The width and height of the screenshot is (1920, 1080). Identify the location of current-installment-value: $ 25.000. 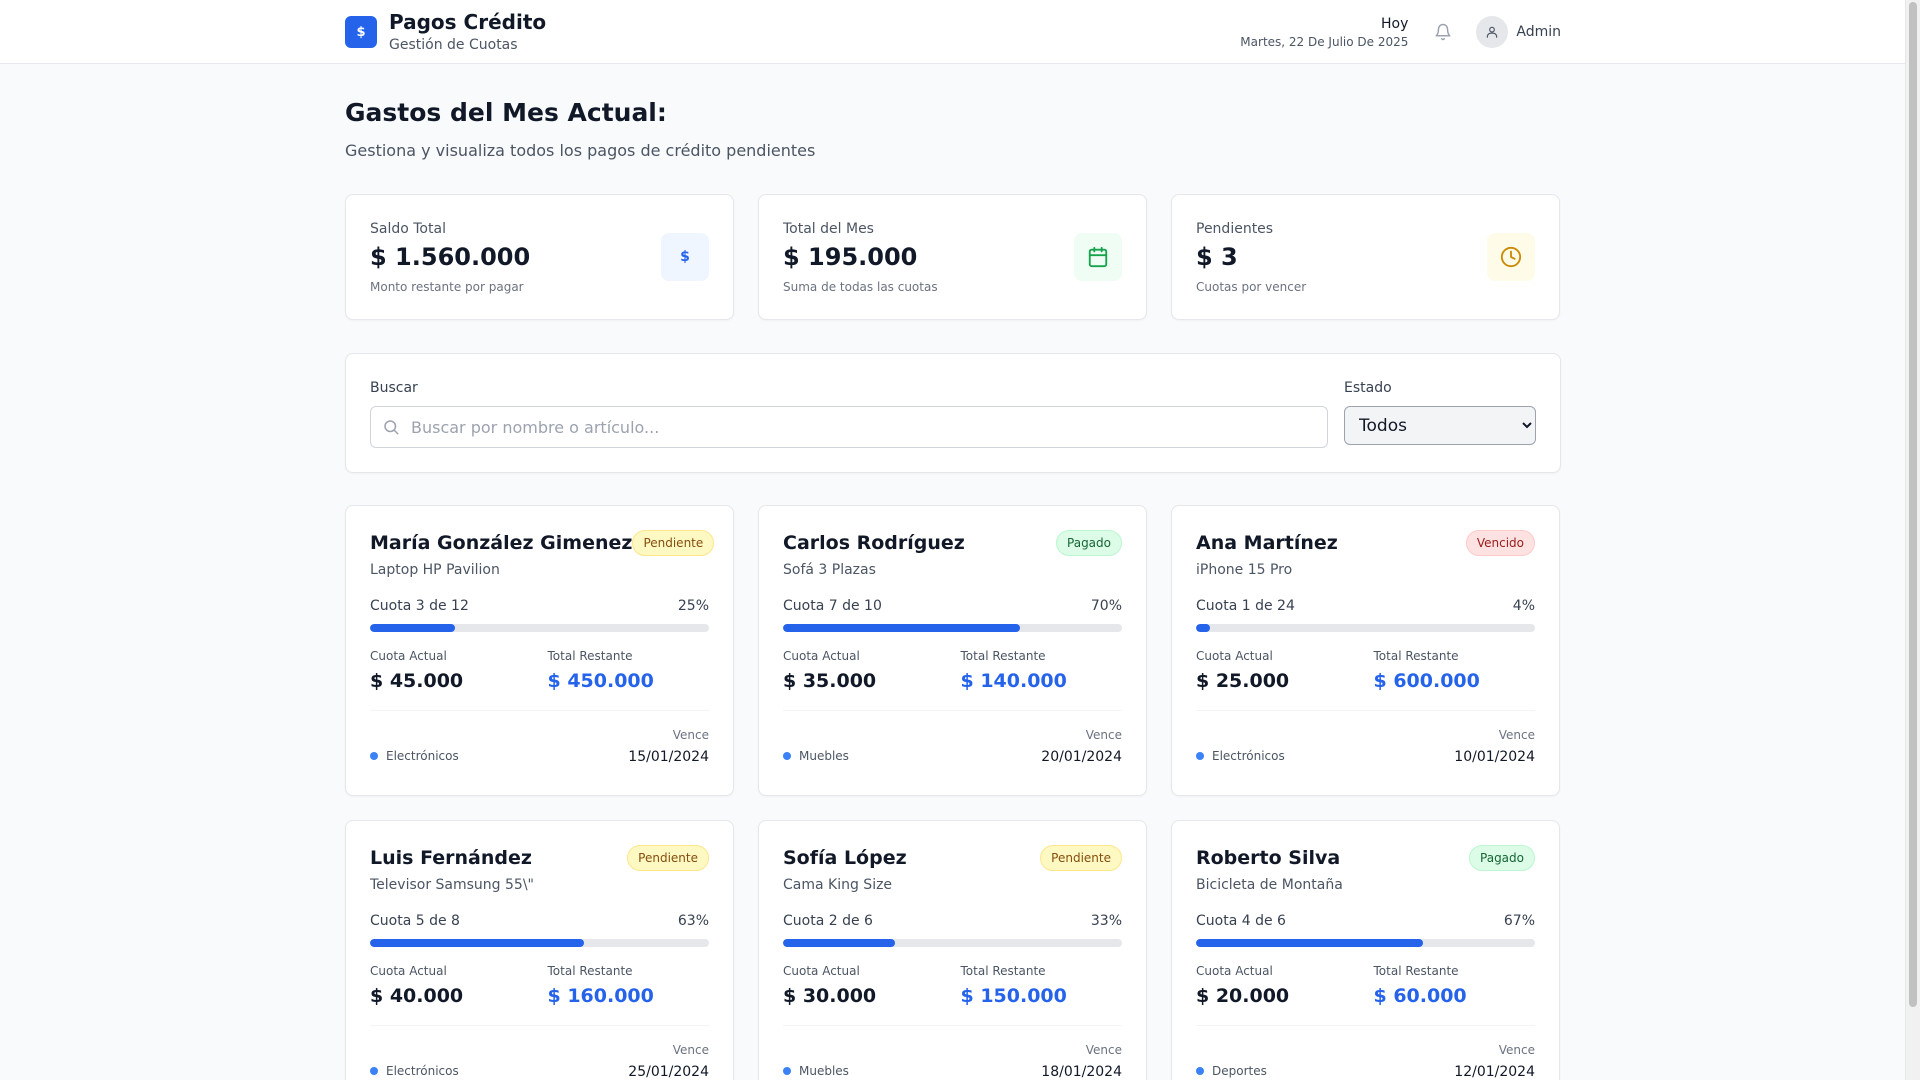
(1243, 681).